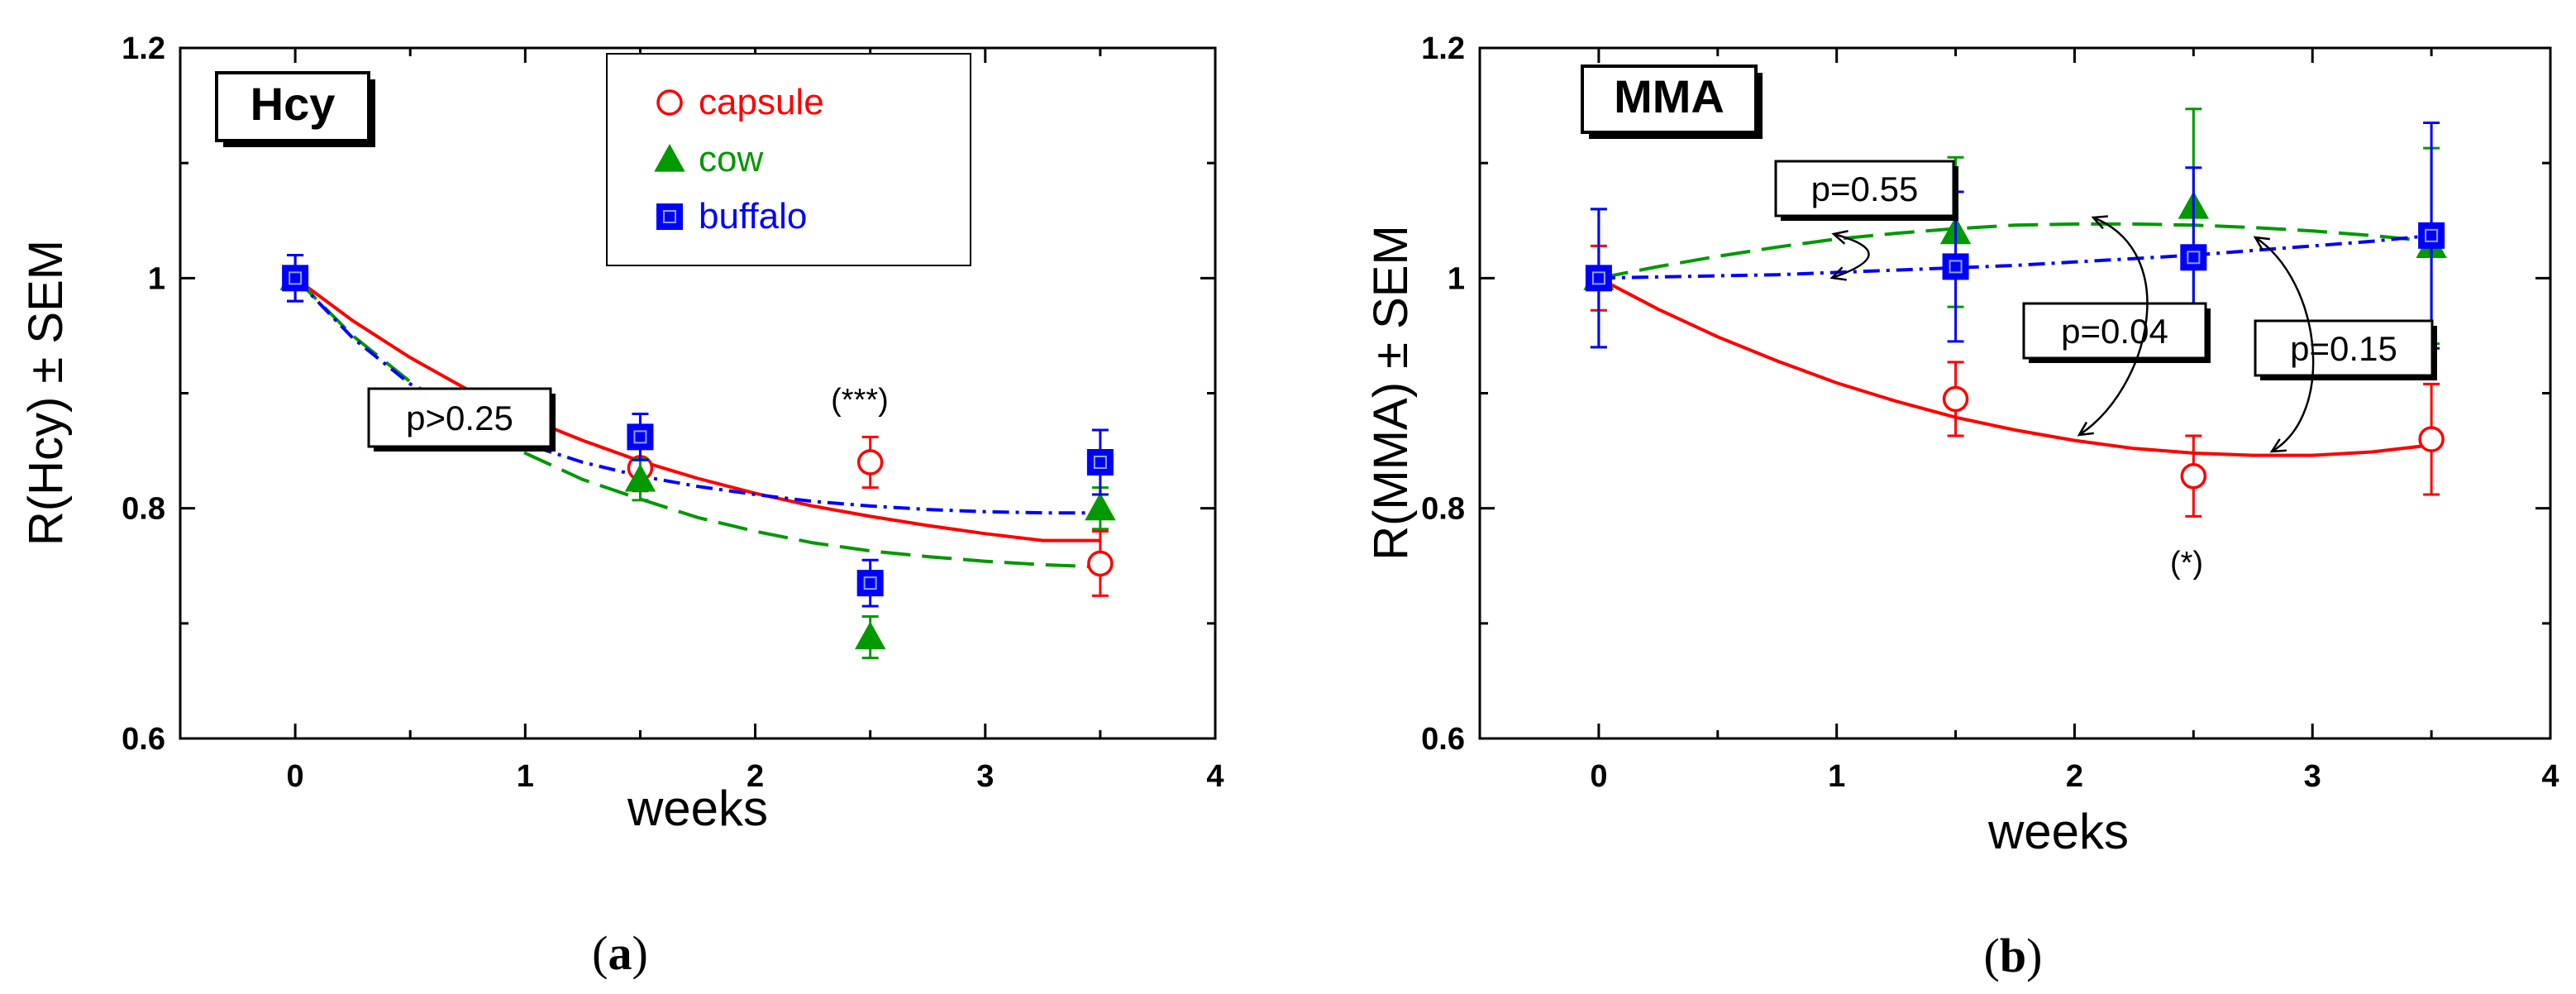  What do you see at coordinates (46, 393) in the screenshot?
I see `y-axis-label: R(Hcy) ± SEM` at bounding box center [46, 393].